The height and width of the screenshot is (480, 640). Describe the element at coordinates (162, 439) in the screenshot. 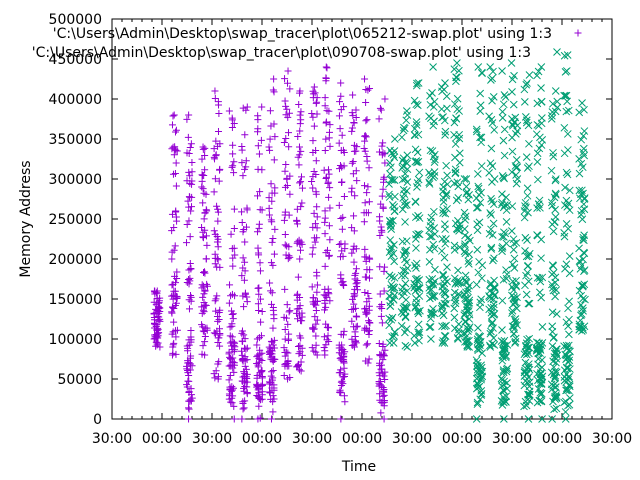

I see `x-tick-label: 00:00` at that location.